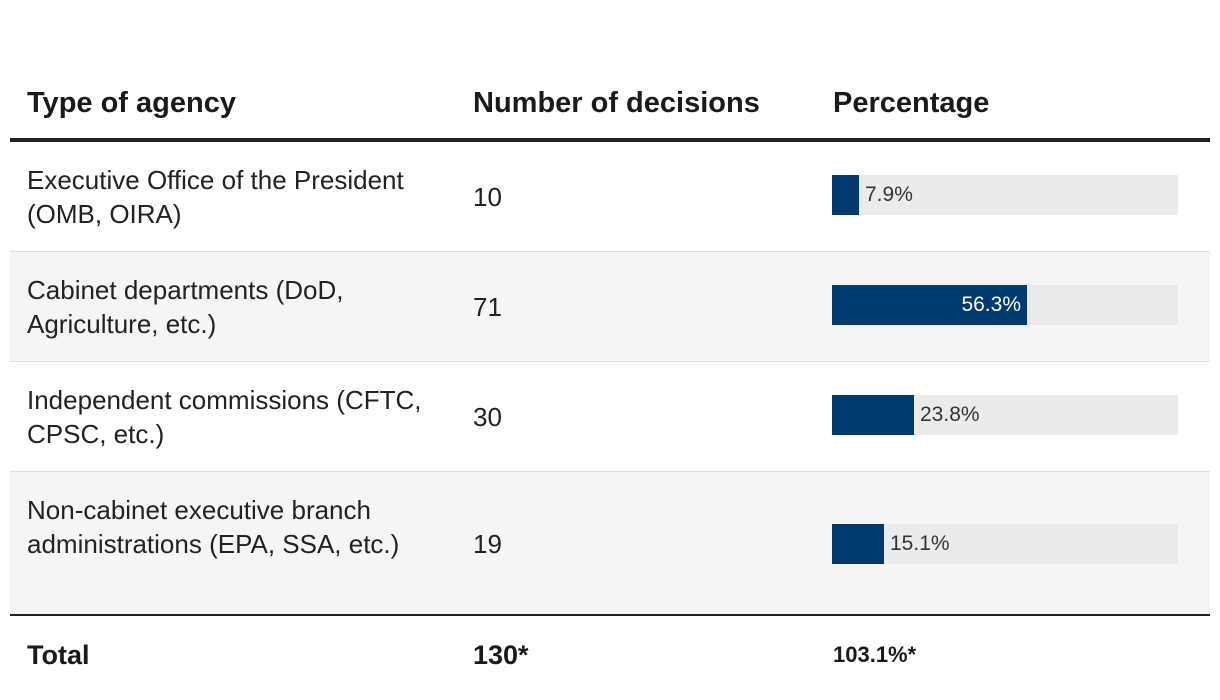 The image size is (1220, 700). I want to click on decisions-count-cell: 10, so click(487, 197).